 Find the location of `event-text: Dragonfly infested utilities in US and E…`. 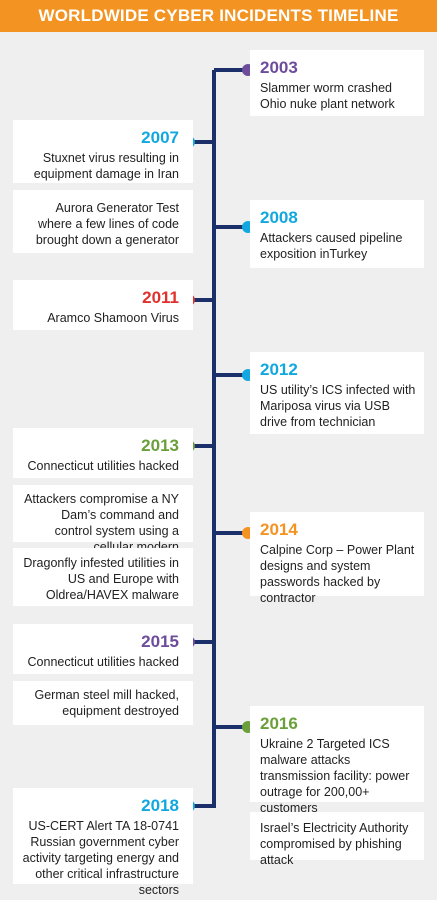

event-text: Dragonfly infested utilities in US and E… is located at coordinates (101, 579).